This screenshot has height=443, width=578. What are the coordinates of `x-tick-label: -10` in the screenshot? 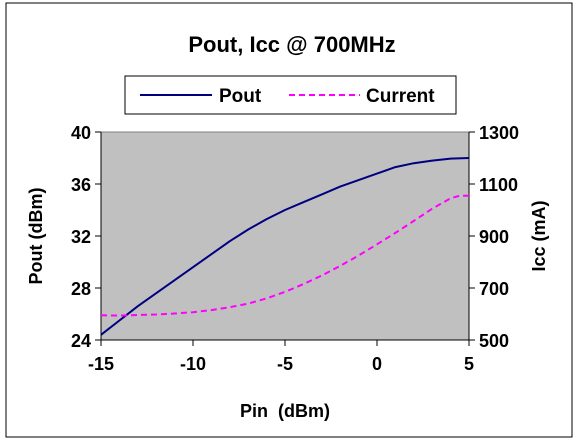 It's located at (193, 364).